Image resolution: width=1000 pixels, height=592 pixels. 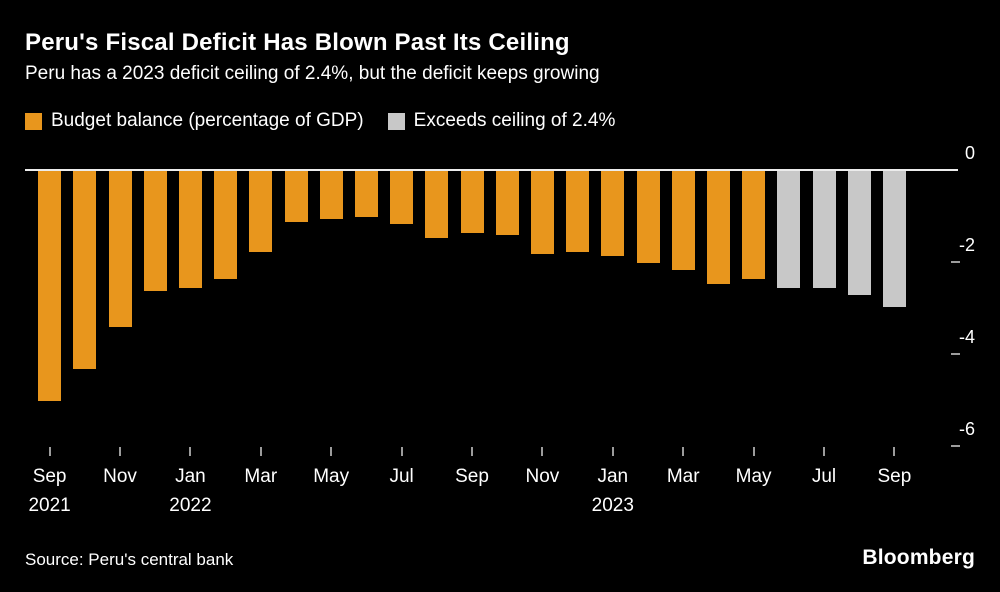 What do you see at coordinates (918, 557) in the screenshot?
I see `bloomberg-logo: Bloomberg` at bounding box center [918, 557].